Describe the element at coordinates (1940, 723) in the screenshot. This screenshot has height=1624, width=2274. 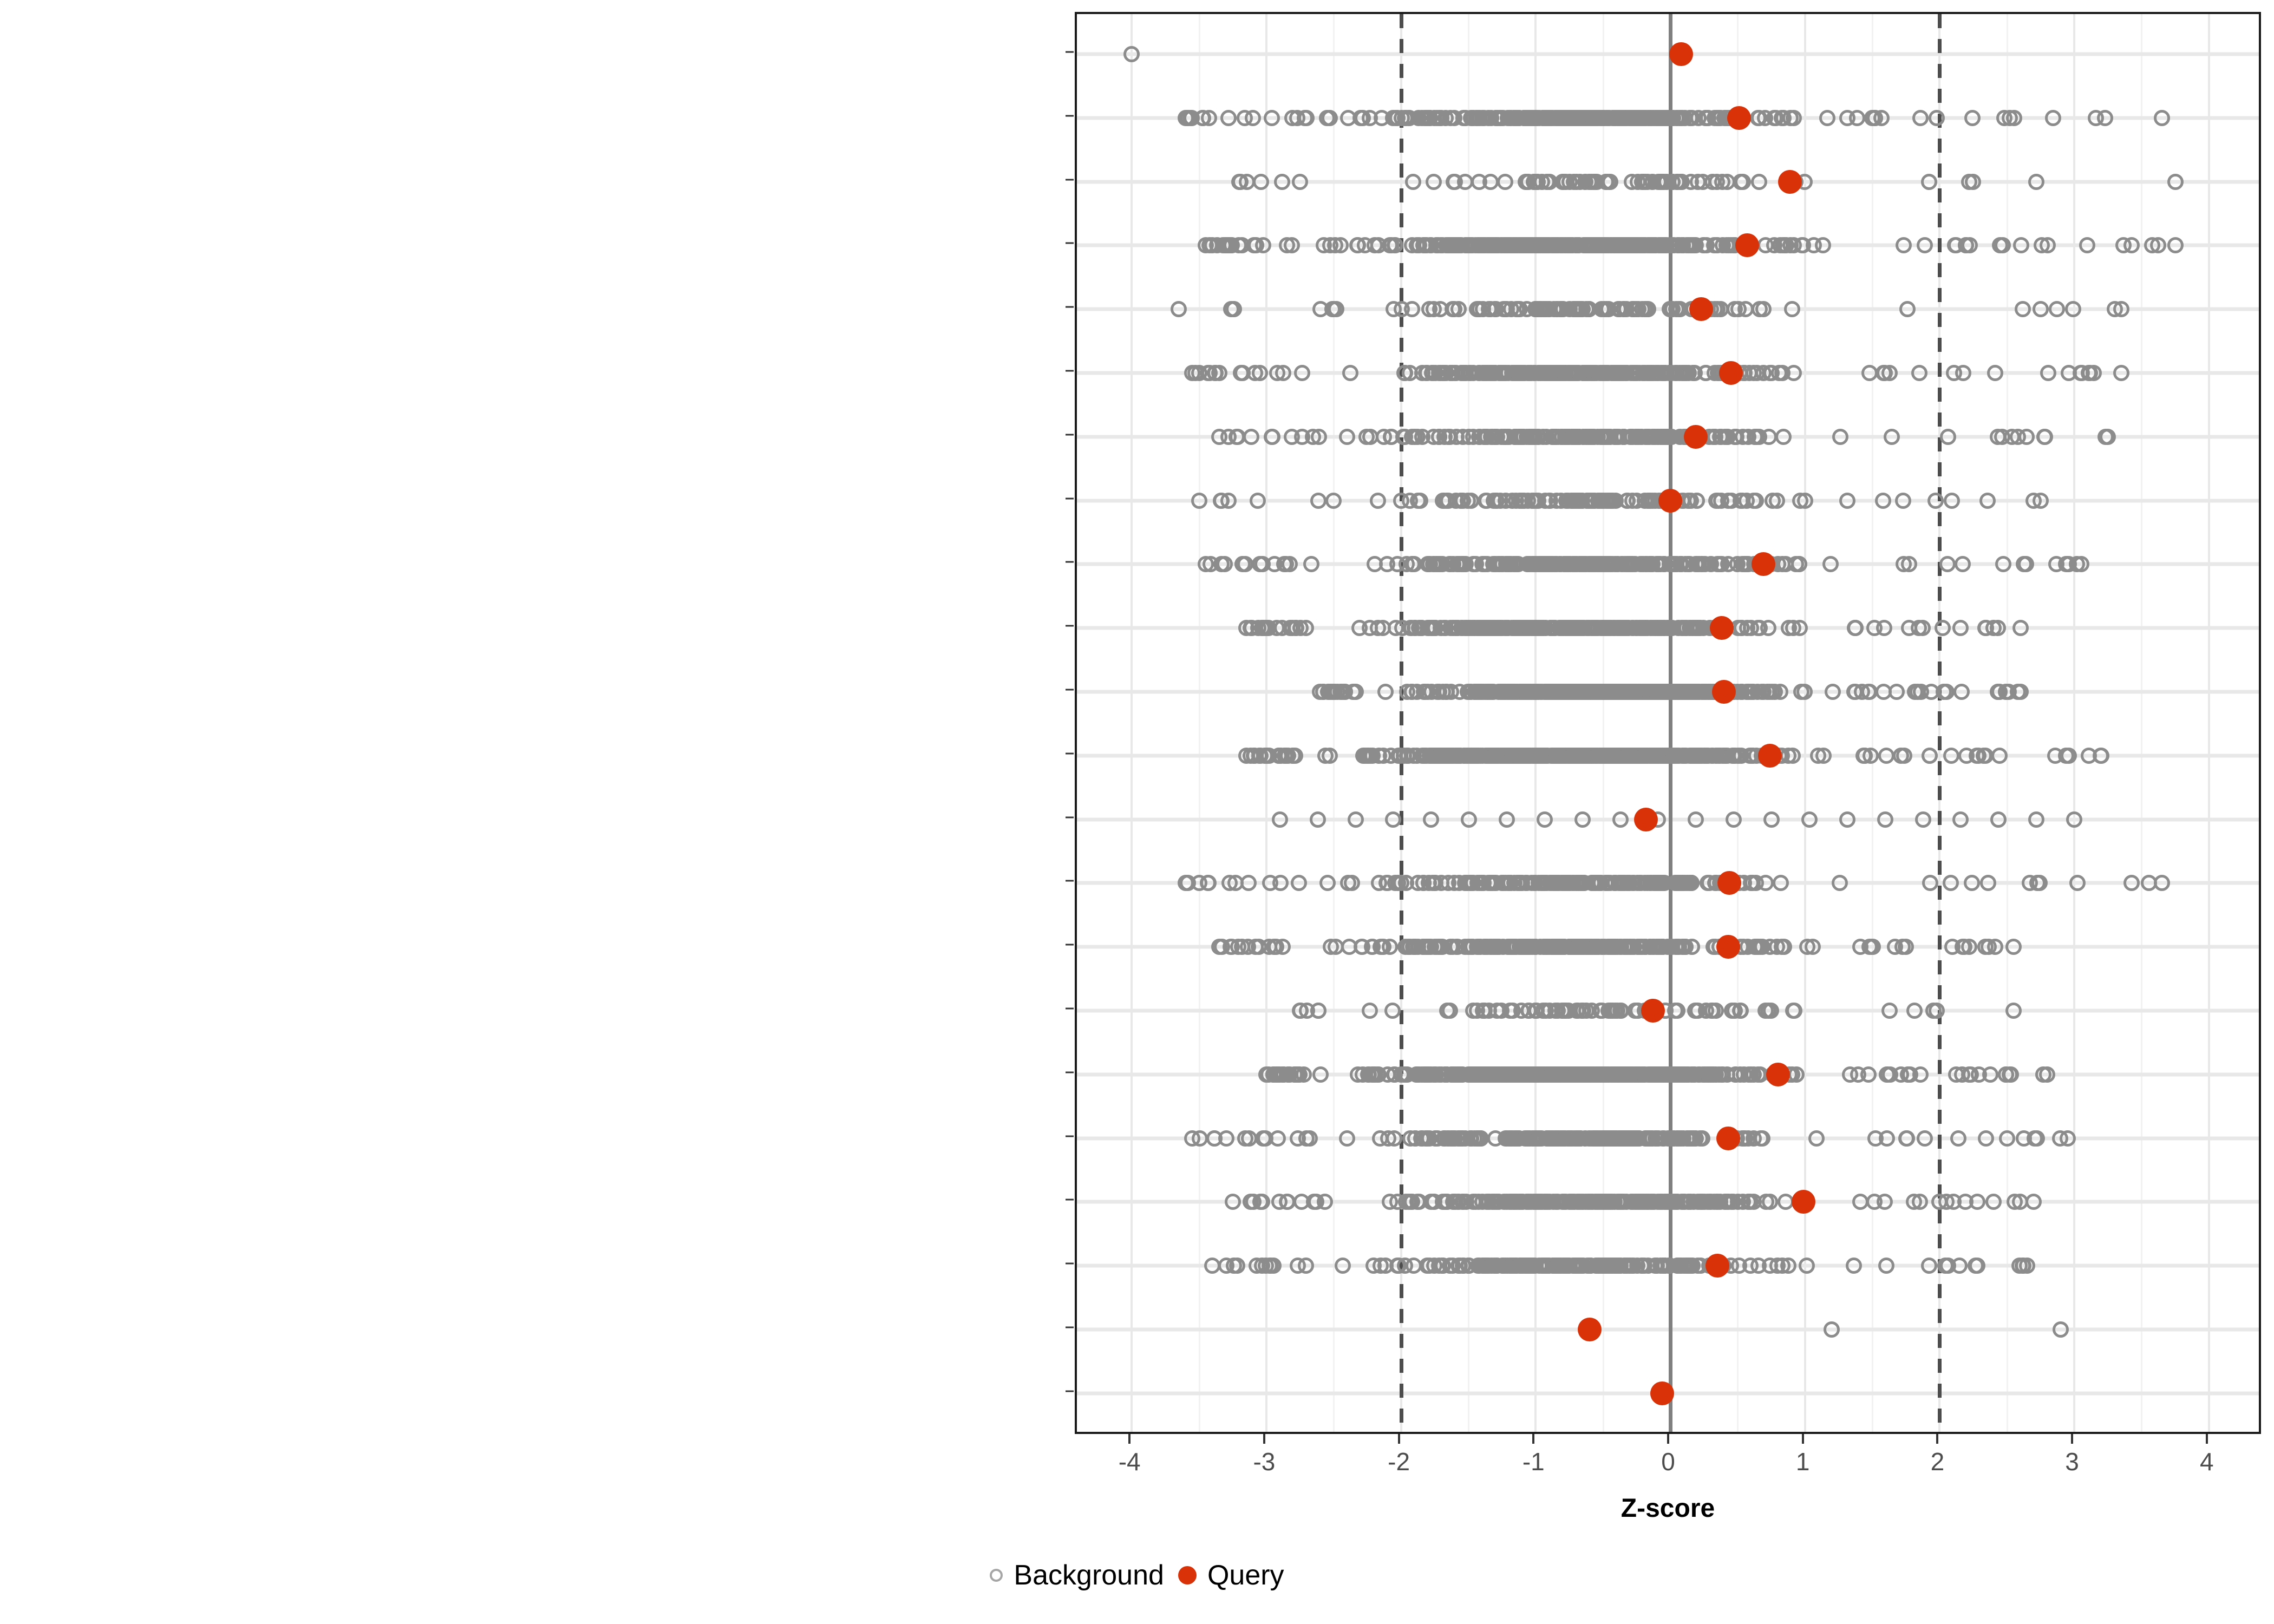
I see `threshold-line` at that location.